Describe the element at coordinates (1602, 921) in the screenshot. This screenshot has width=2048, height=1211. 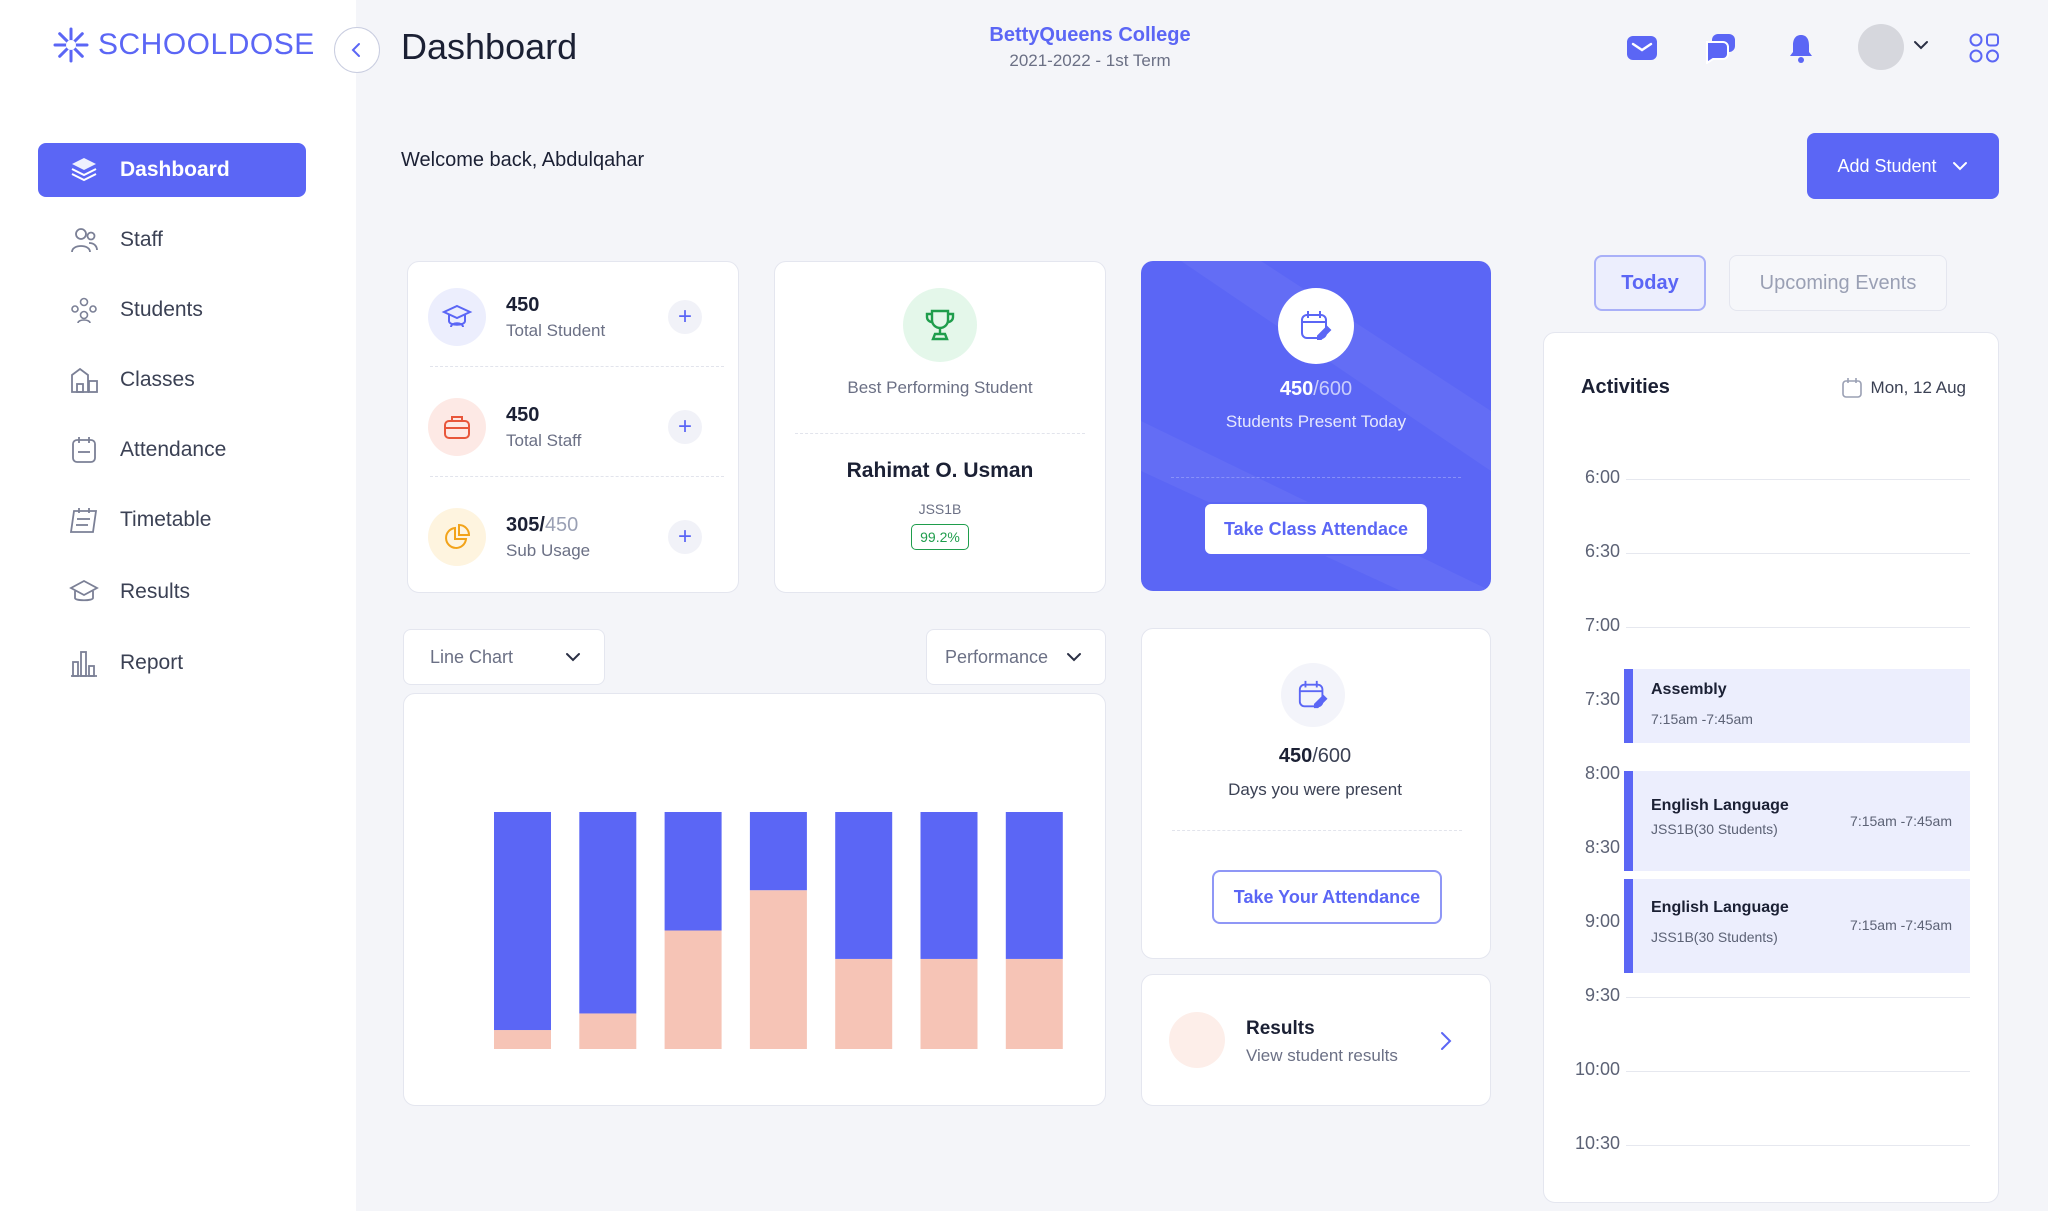
I see `time-label: 9:00` at that location.